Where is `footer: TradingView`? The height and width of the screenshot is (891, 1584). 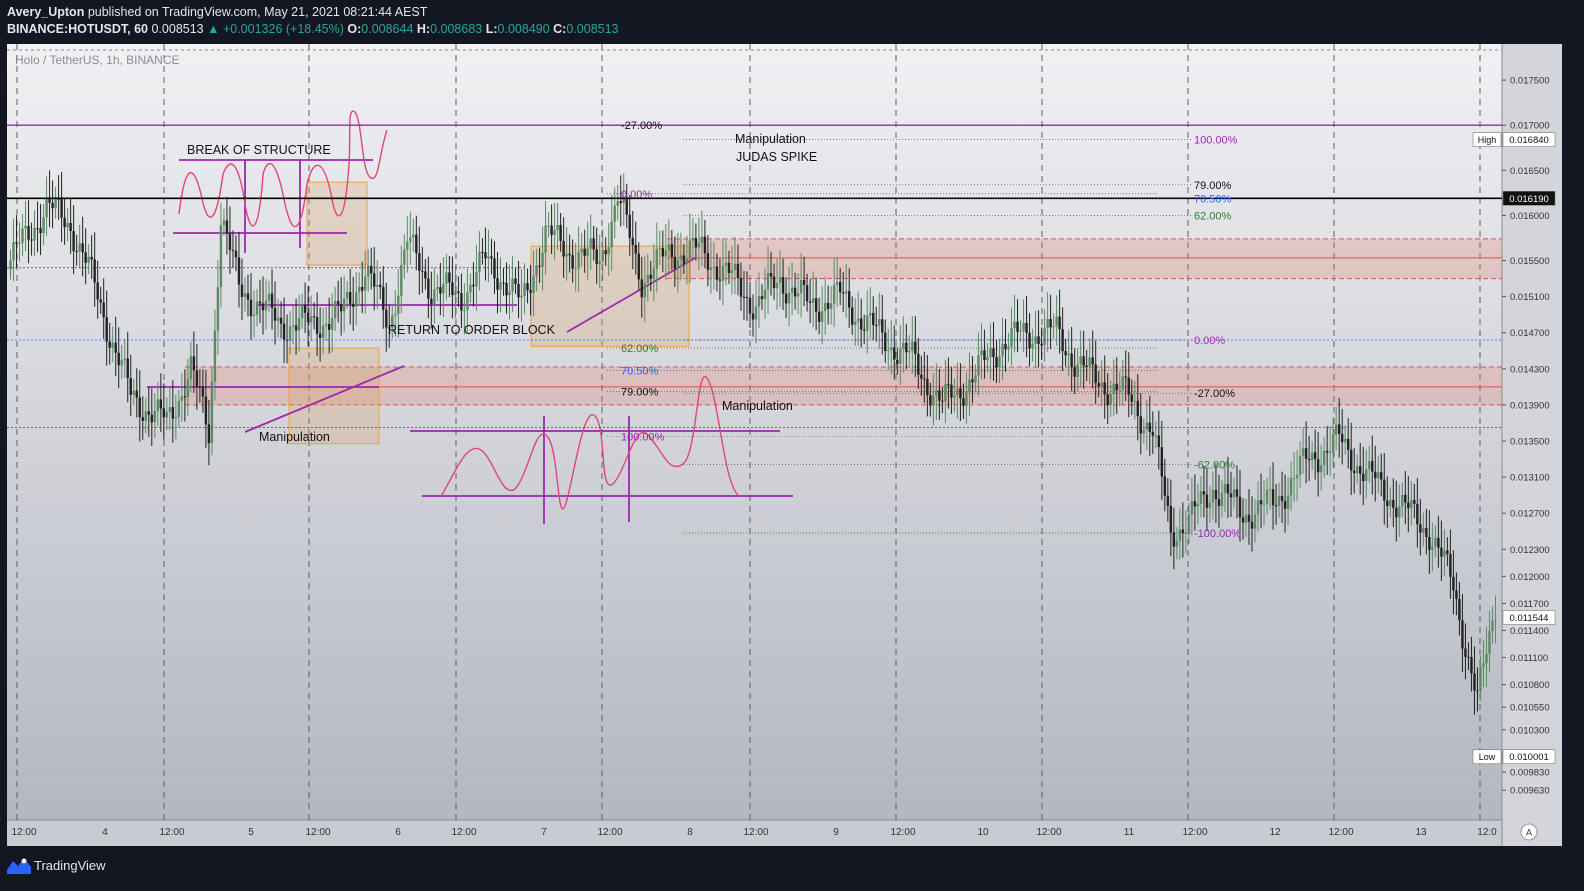
footer: TradingView is located at coordinates (792, 869).